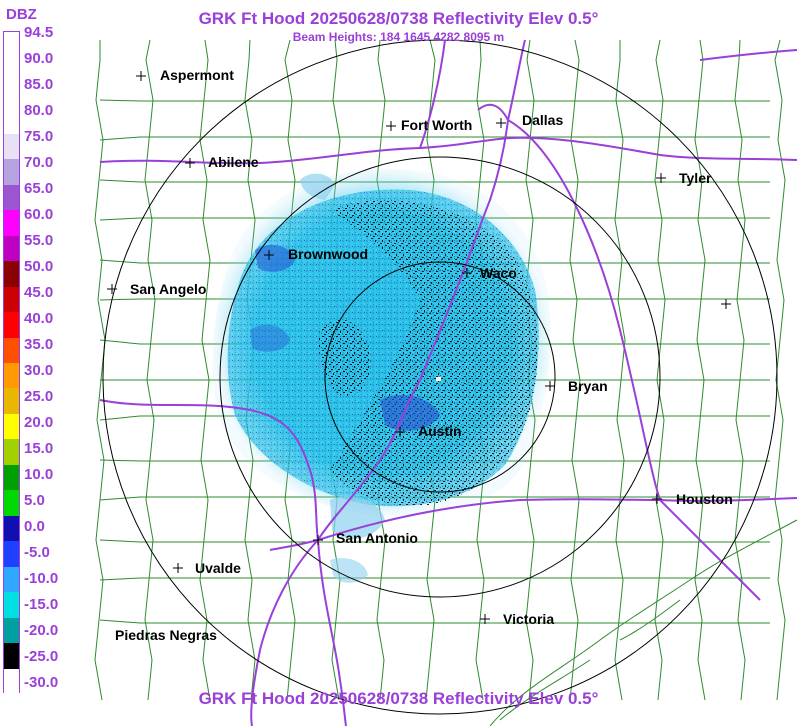  What do you see at coordinates (704, 499) in the screenshot?
I see `city-label-houston: Houston` at bounding box center [704, 499].